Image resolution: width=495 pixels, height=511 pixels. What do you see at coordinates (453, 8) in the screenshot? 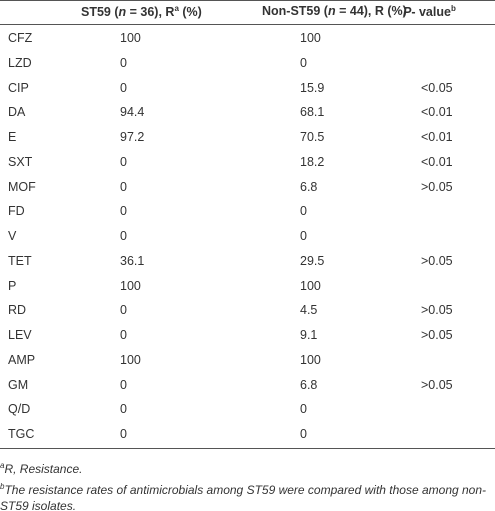
I see `header-text: b` at bounding box center [453, 8].